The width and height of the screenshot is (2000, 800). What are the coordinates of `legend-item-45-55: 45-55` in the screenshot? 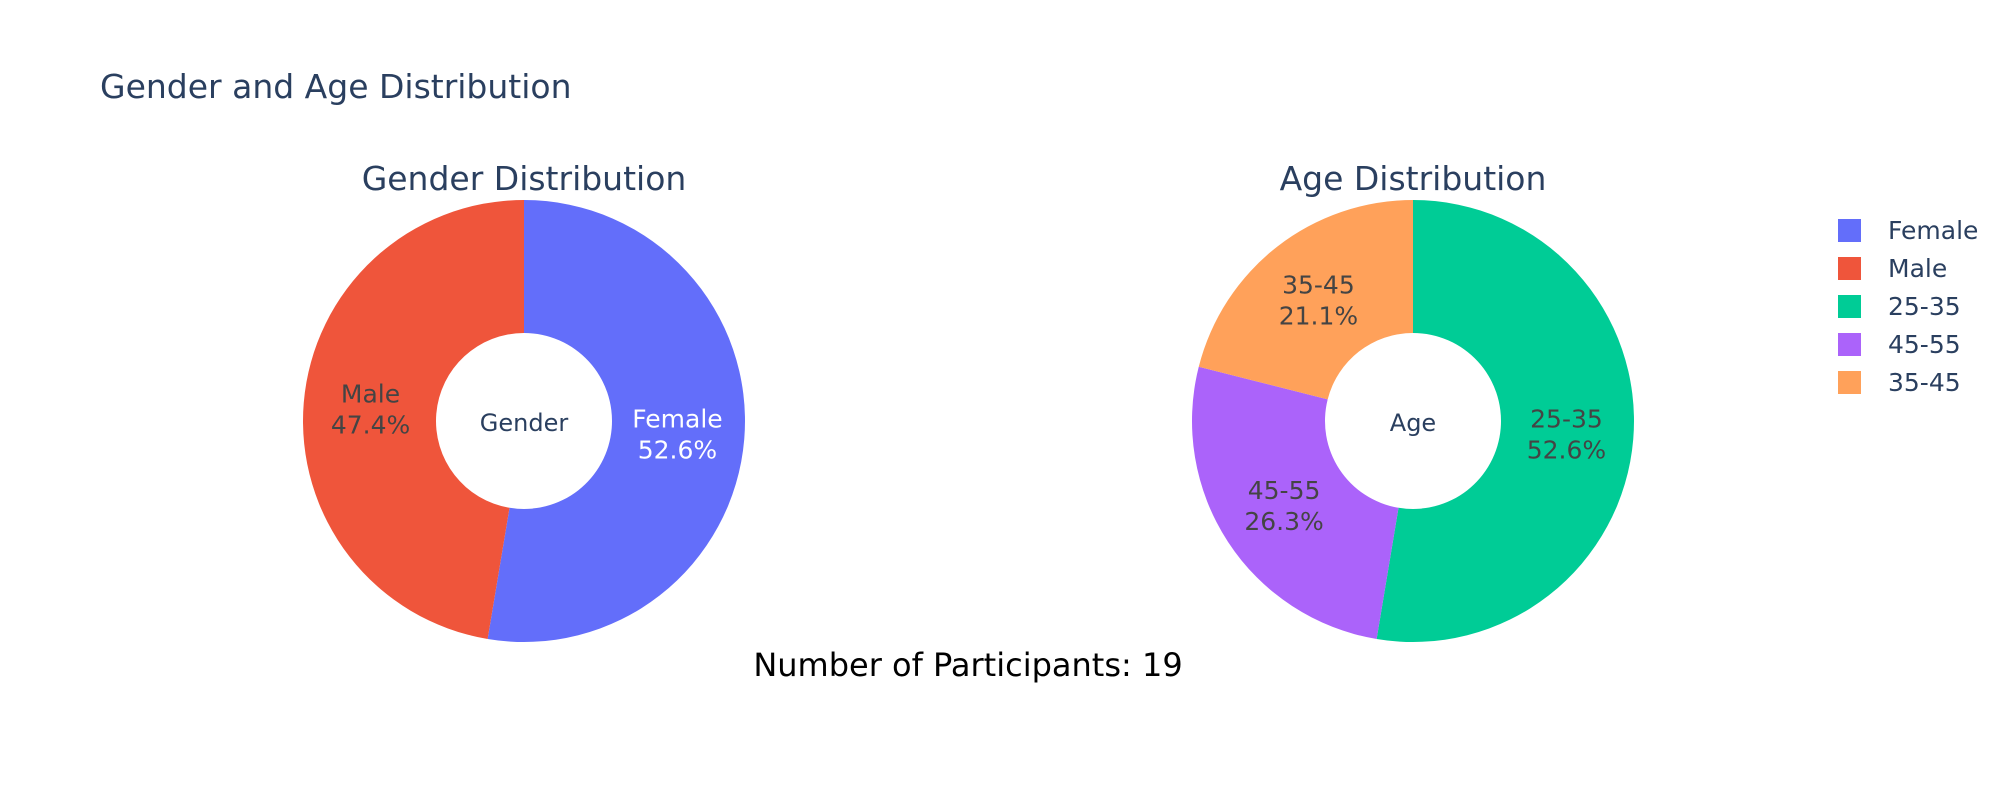 It's located at (1899, 344).